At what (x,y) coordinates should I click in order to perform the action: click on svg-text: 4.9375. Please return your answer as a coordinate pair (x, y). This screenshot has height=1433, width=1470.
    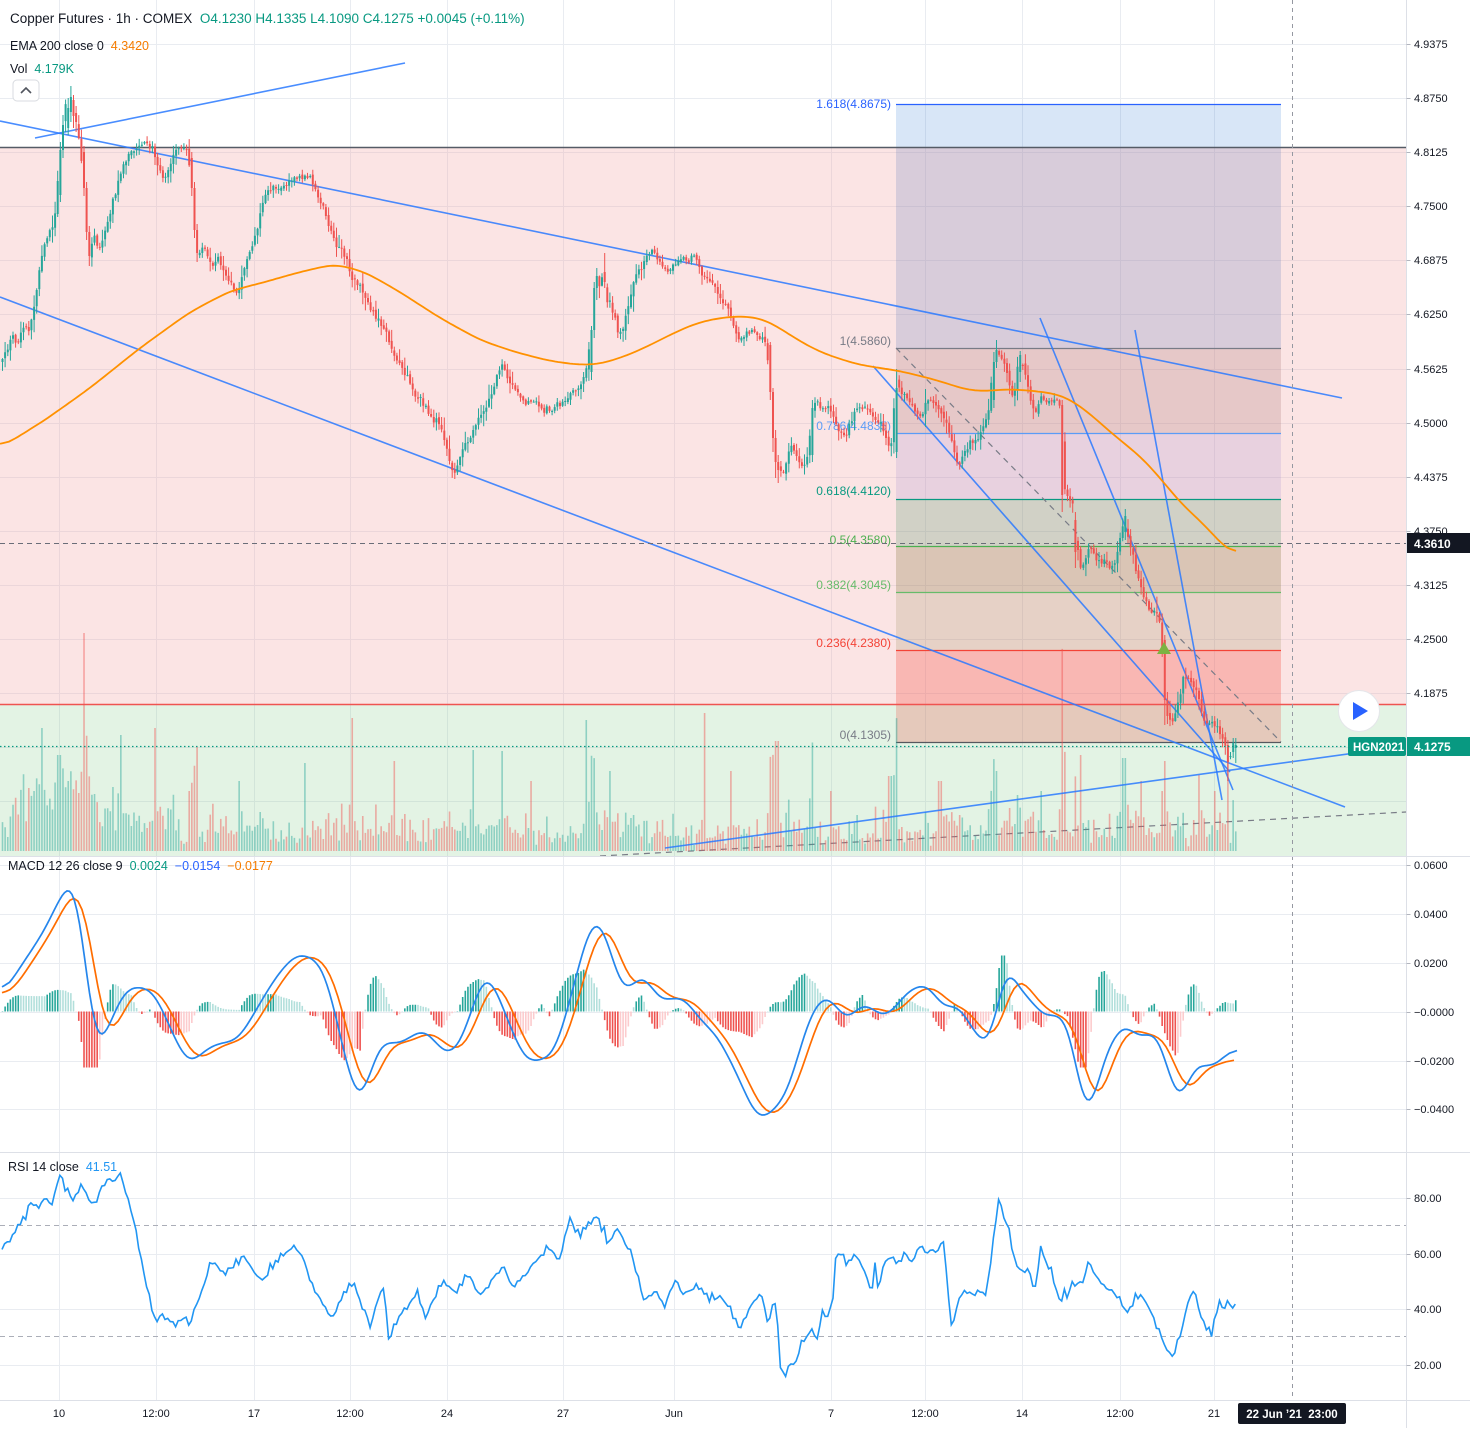
    Looking at the image, I should click on (1431, 45).